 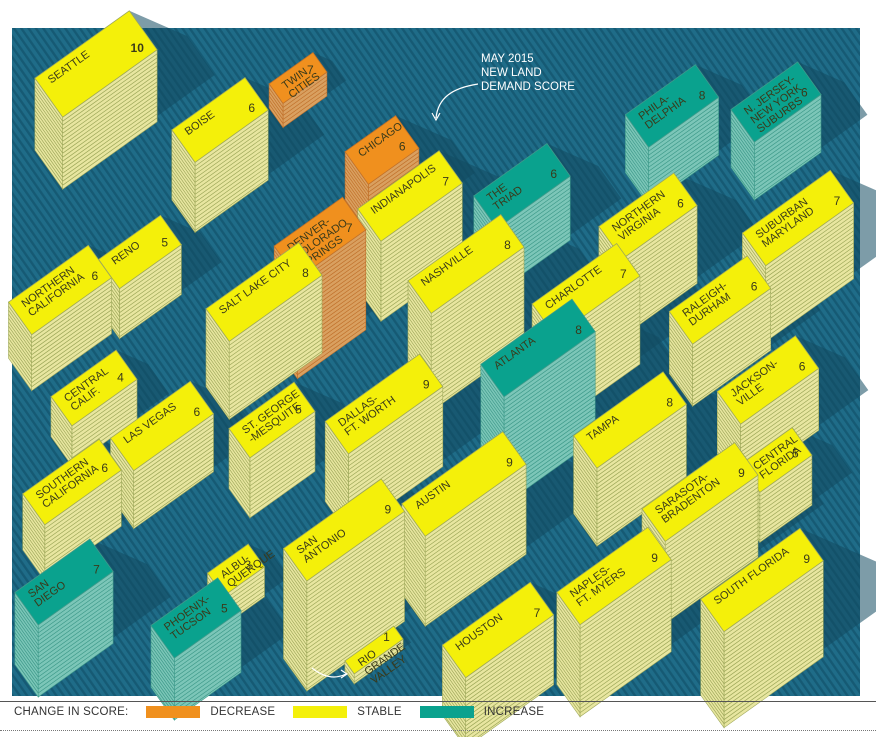 What do you see at coordinates (220, 148) in the screenshot?
I see `market-boise-stack-line` at bounding box center [220, 148].